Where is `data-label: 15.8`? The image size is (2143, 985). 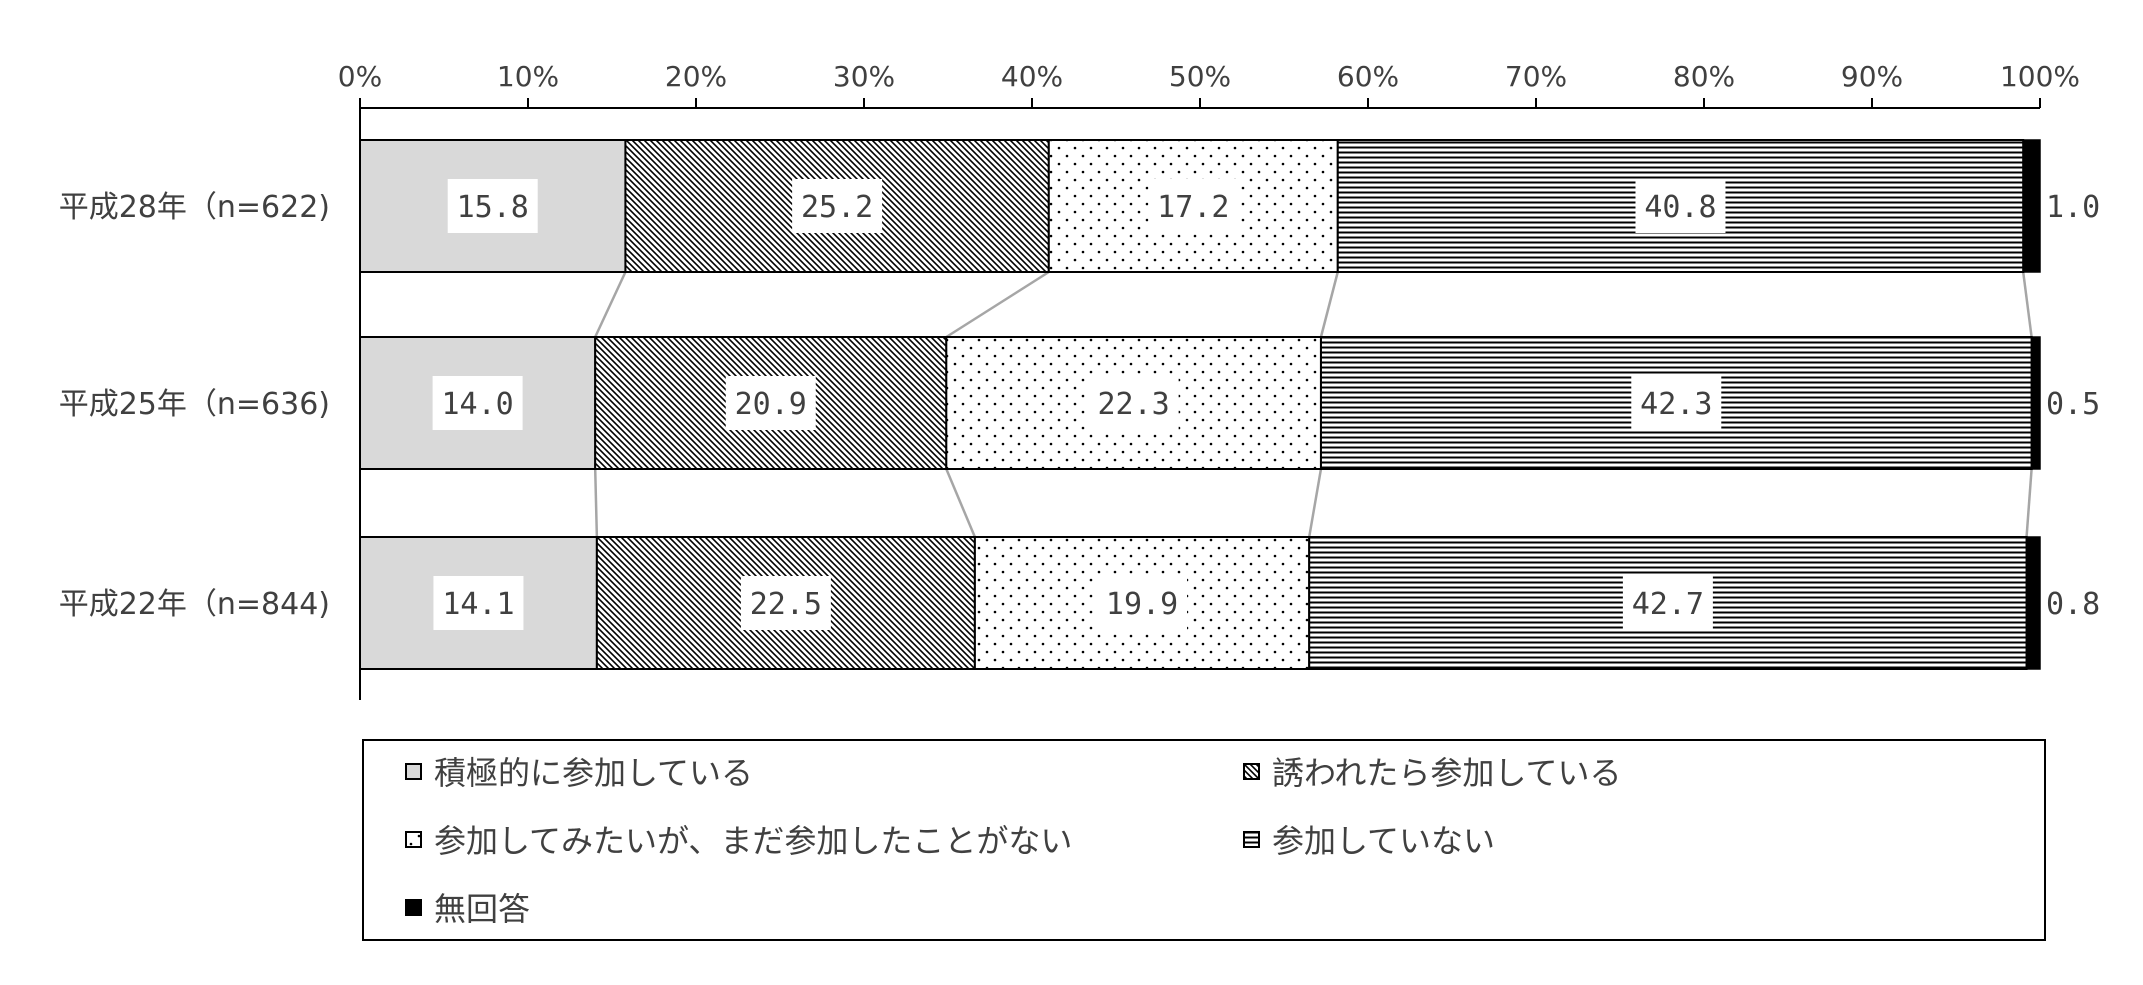
data-label: 15.8 is located at coordinates (493, 207).